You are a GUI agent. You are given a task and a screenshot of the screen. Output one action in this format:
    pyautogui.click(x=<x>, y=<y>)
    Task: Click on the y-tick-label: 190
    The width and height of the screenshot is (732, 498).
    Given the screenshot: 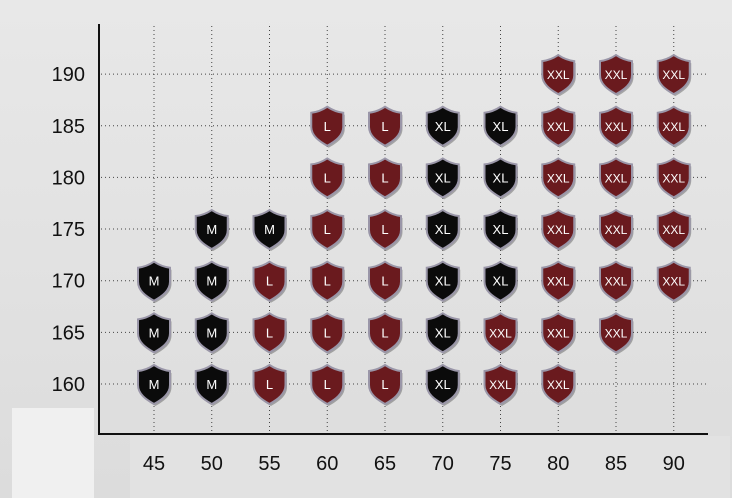 What is the action you would take?
    pyautogui.click(x=68, y=75)
    